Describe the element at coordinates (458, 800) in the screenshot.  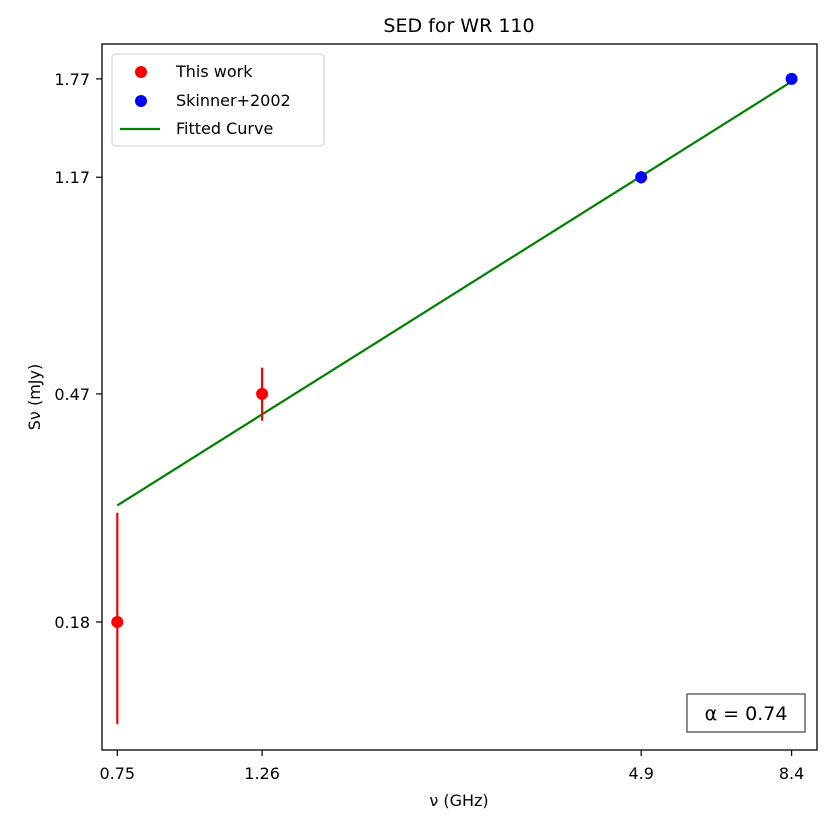
I see `x-axis-label: ν (GHz)` at that location.